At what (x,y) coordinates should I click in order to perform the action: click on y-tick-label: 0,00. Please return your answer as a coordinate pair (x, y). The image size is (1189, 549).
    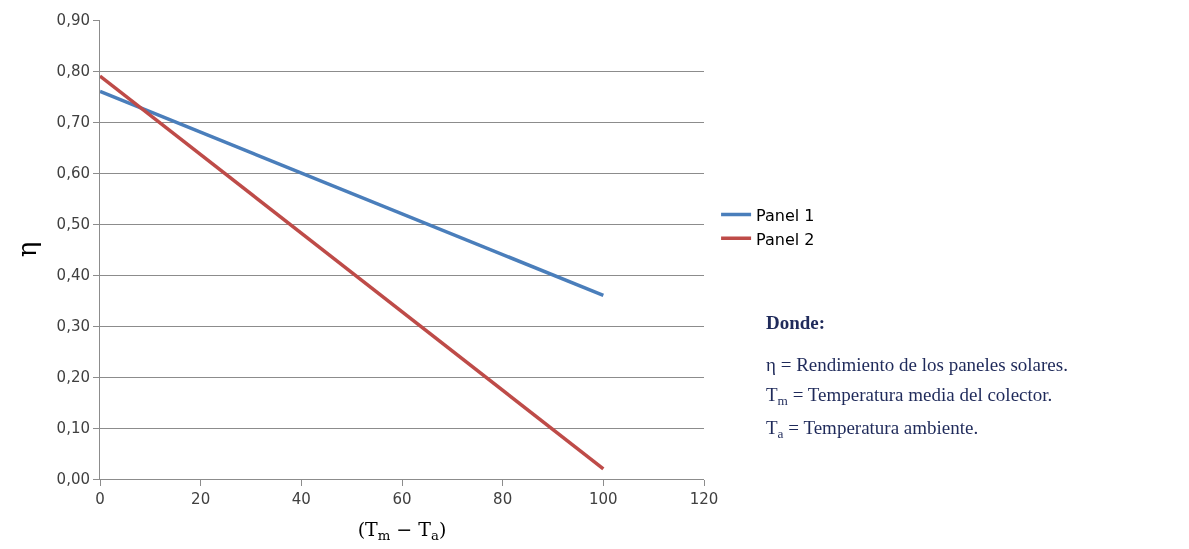
    Looking at the image, I should click on (73, 479).